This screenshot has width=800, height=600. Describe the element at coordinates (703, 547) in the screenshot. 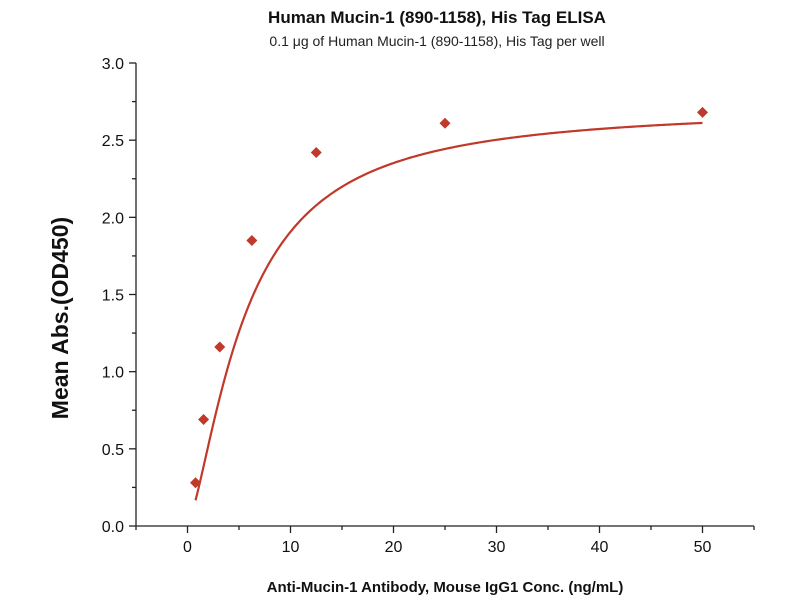

I see `x-tick-label: 50` at that location.